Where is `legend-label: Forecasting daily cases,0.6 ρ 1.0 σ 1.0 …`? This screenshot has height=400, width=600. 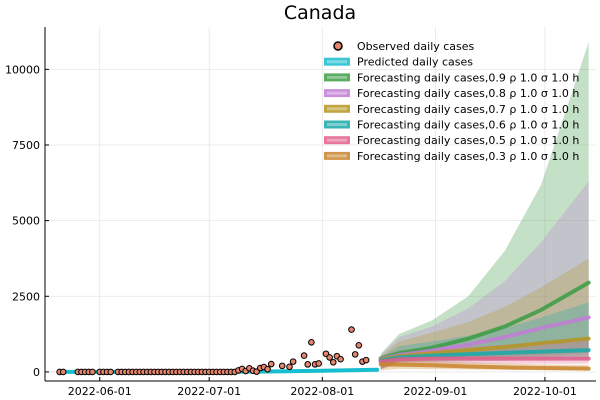
legend-label: Forecasting daily cases,0.6 ρ 1.0 σ 1.0 … is located at coordinates (468, 125).